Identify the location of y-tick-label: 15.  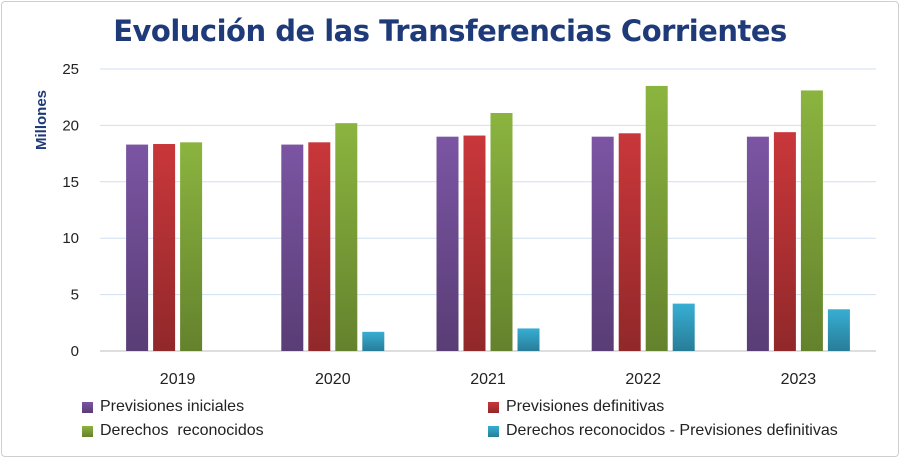
(70, 182).